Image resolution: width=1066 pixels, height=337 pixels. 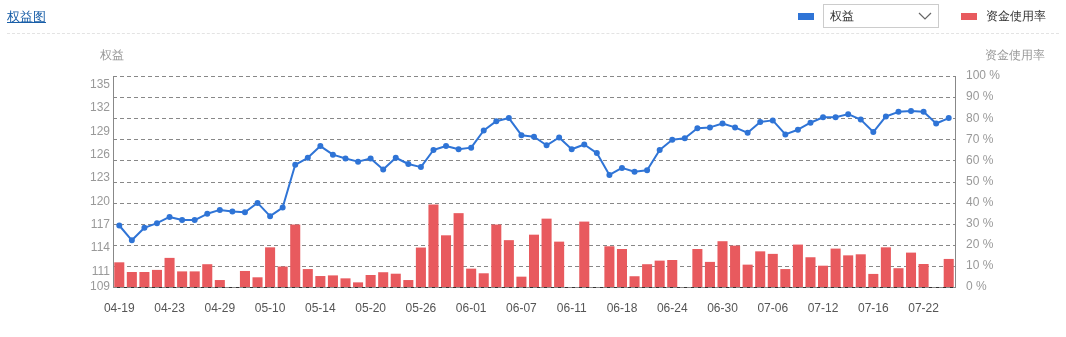 What do you see at coordinates (421, 307) in the screenshot?
I see `x-tick-label: 05-26` at bounding box center [421, 307].